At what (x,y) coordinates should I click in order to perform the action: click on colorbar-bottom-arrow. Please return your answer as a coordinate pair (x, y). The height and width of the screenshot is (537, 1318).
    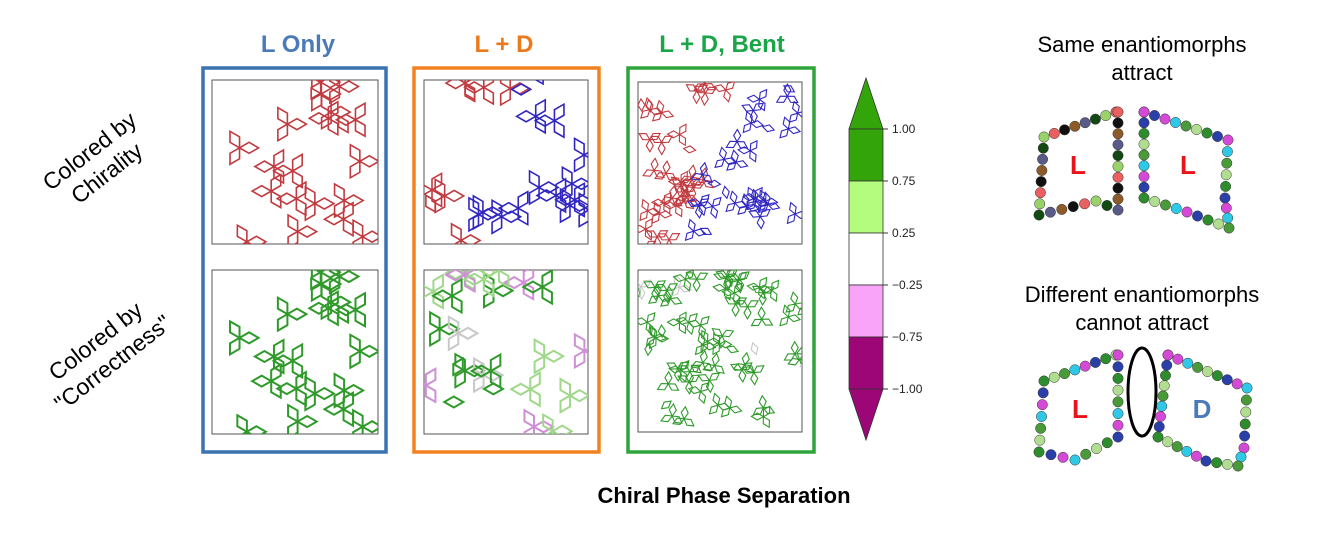
    Looking at the image, I should click on (866, 415).